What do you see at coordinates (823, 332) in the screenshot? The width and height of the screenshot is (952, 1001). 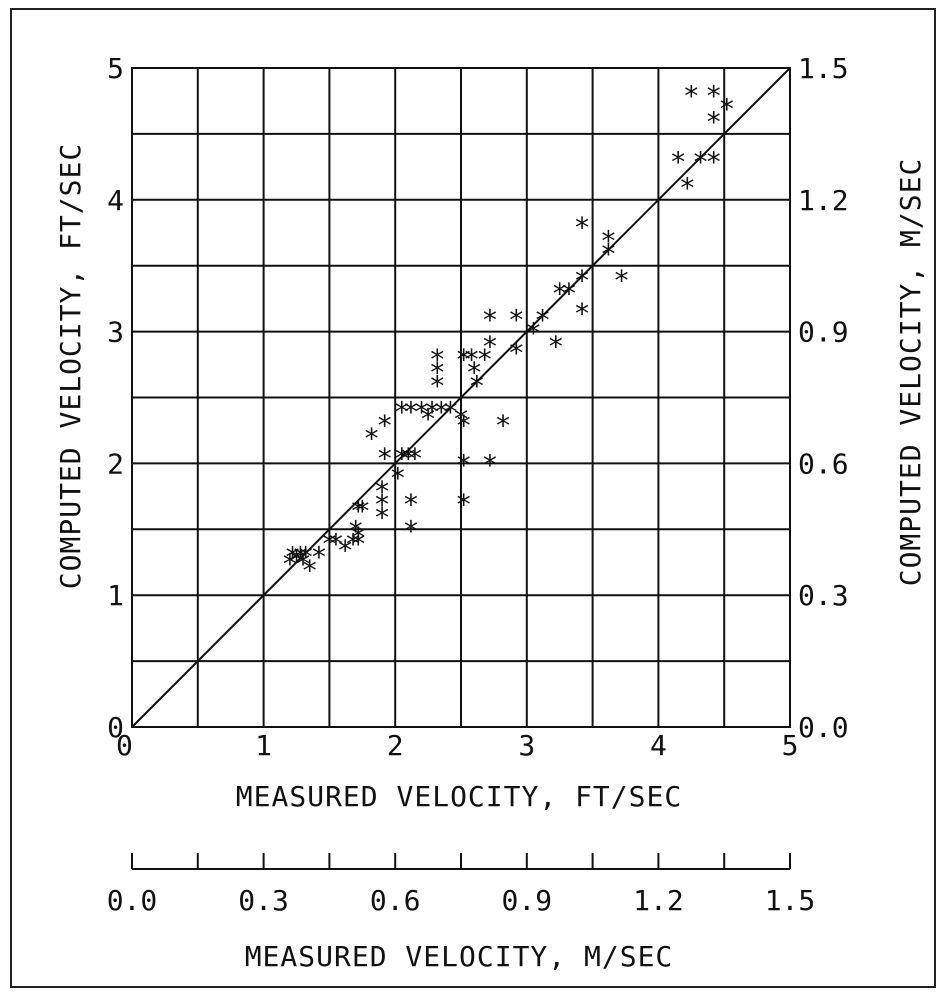 I see `y2-tick-label: 0.9` at bounding box center [823, 332].